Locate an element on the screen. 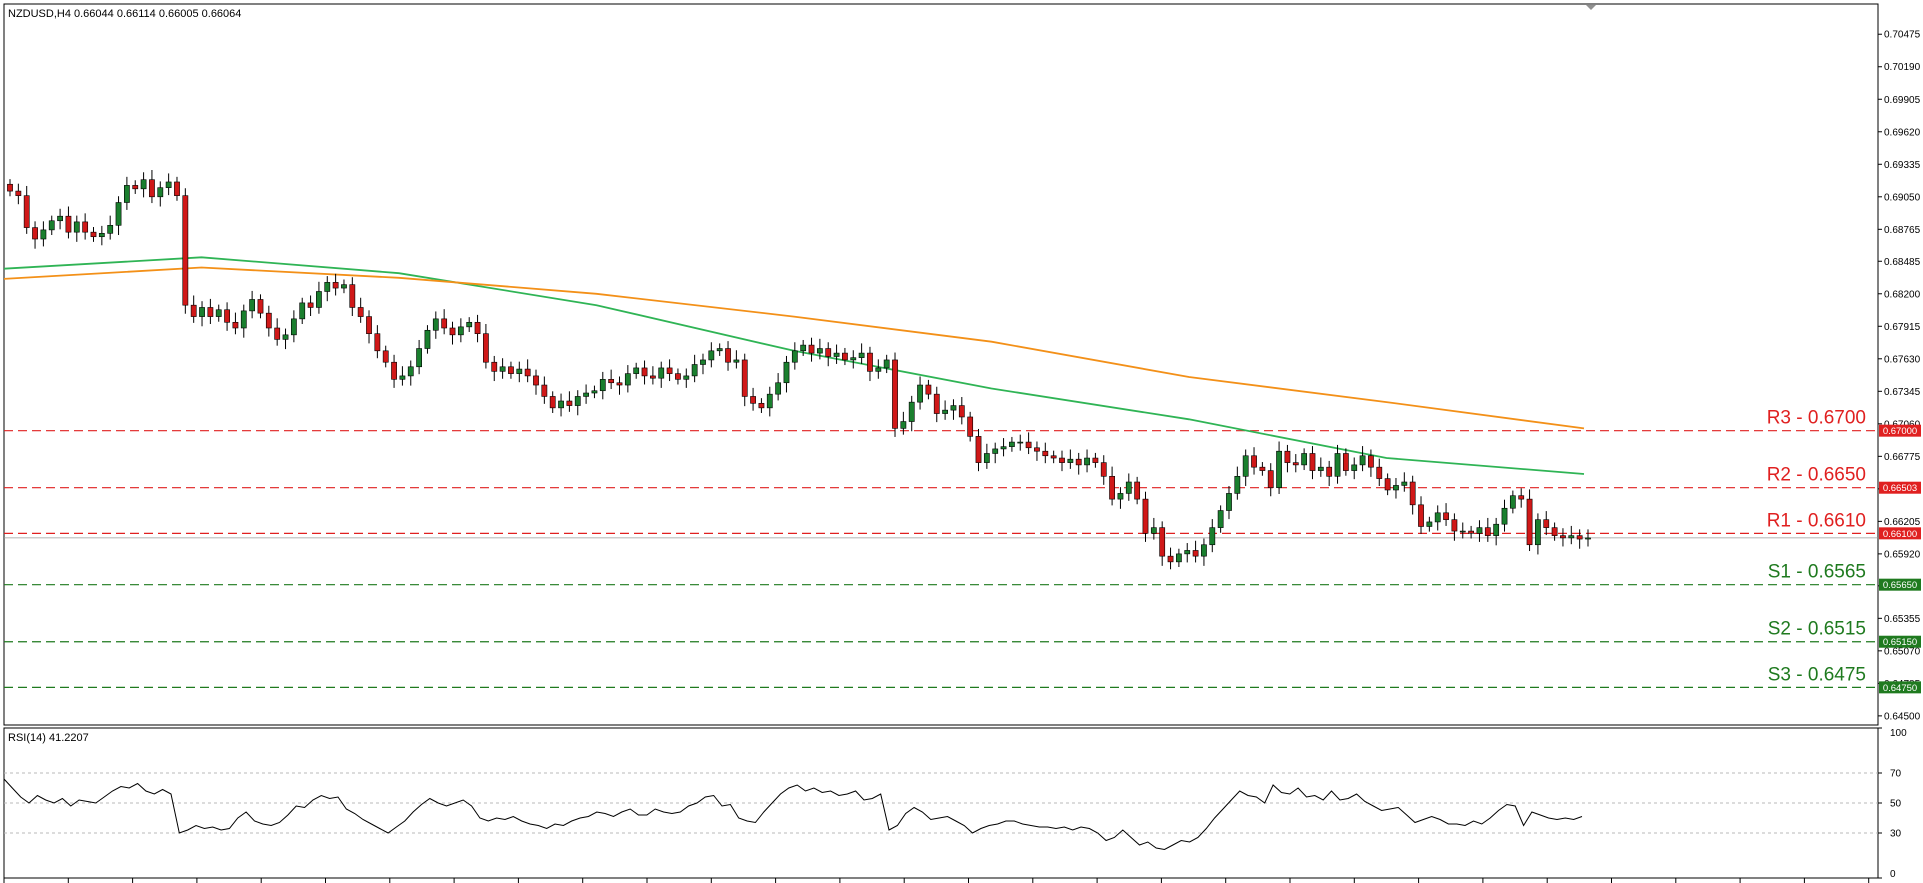  price-axis-label: 0.64500 is located at coordinates (1902, 716).